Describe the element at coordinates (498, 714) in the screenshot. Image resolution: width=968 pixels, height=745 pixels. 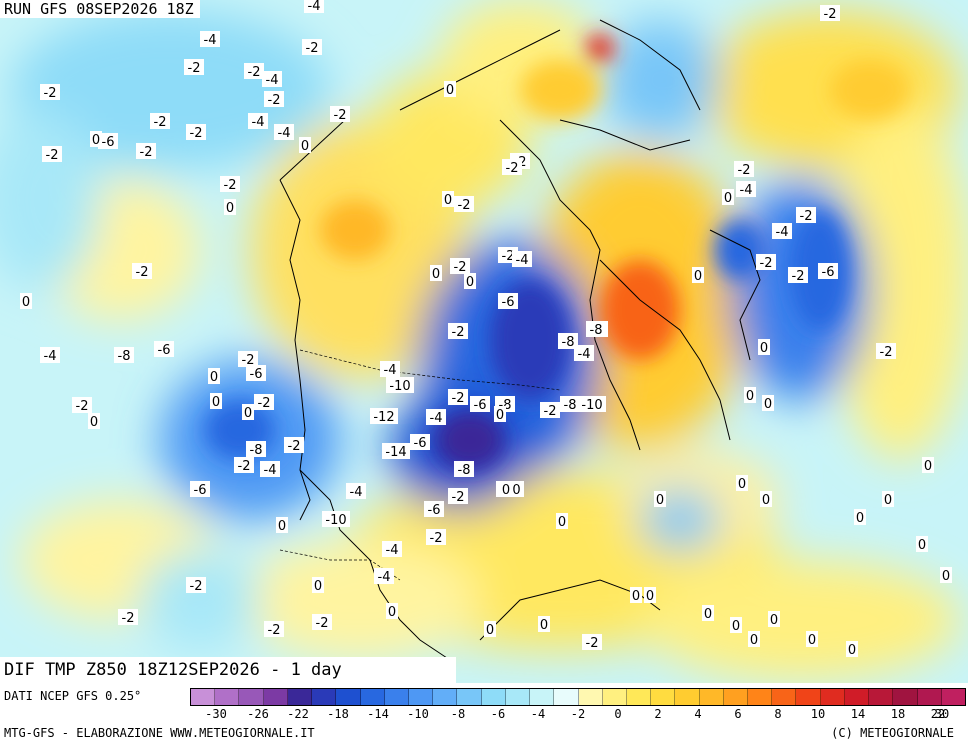
I see `colorbar-tick-label: -6` at that location.